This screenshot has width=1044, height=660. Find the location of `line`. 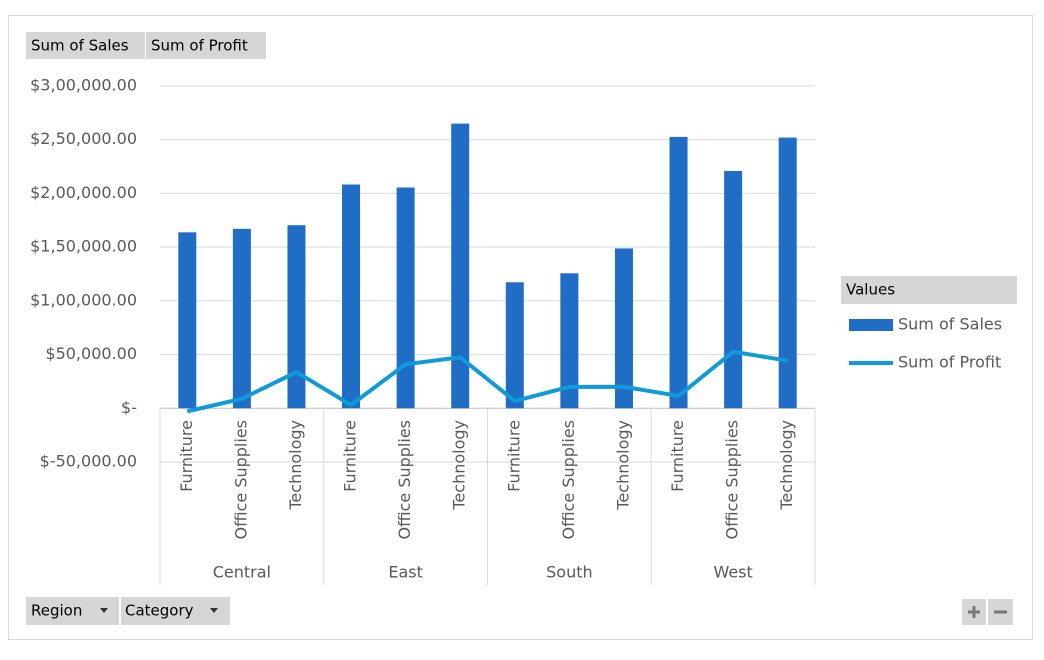

line is located at coordinates (487, 381).